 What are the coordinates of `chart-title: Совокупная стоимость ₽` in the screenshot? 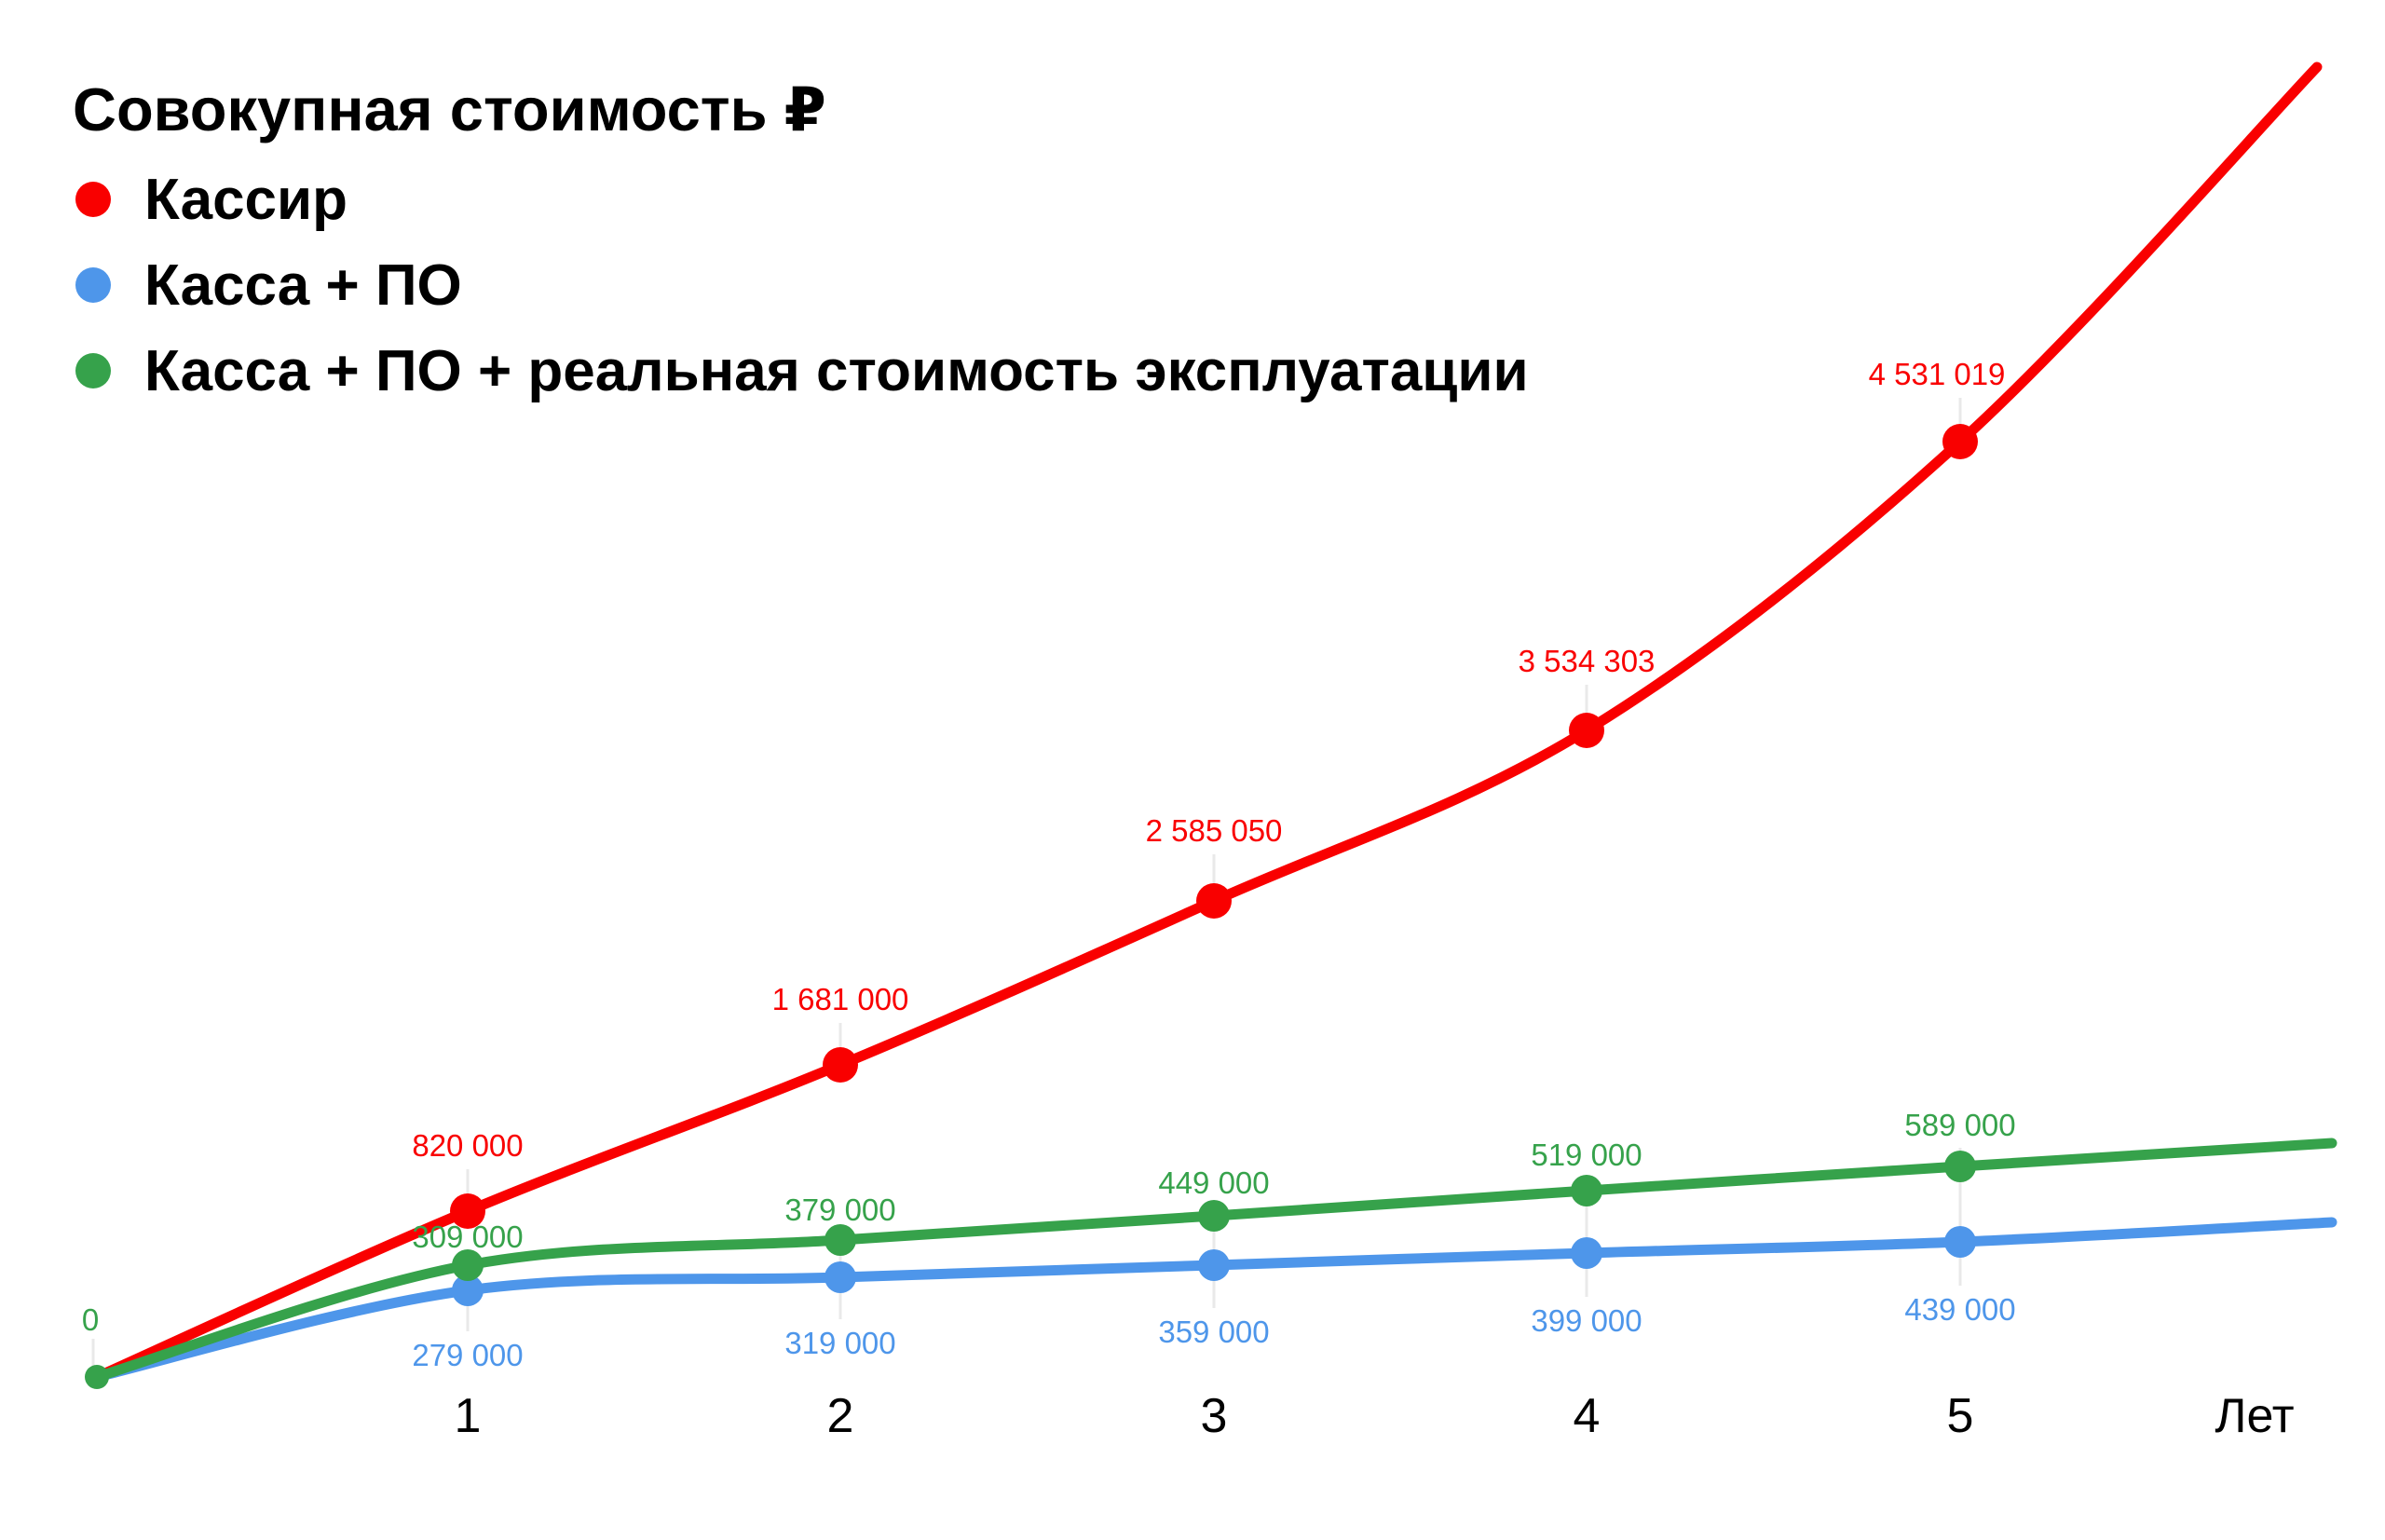 It's located at (449, 109).